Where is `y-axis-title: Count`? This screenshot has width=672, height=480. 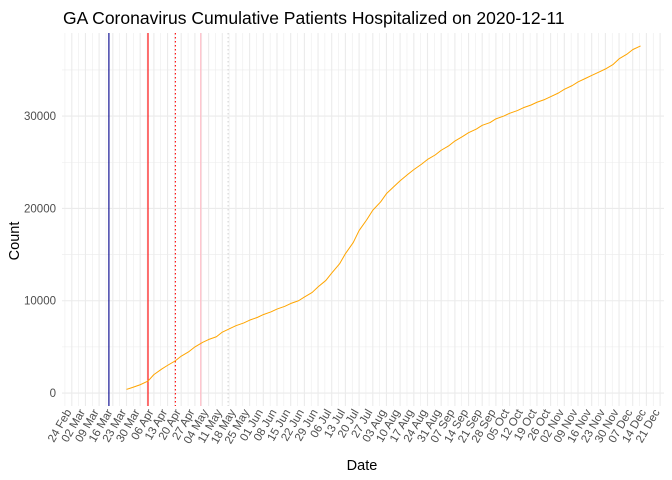 y-axis-title: Count is located at coordinates (15, 241).